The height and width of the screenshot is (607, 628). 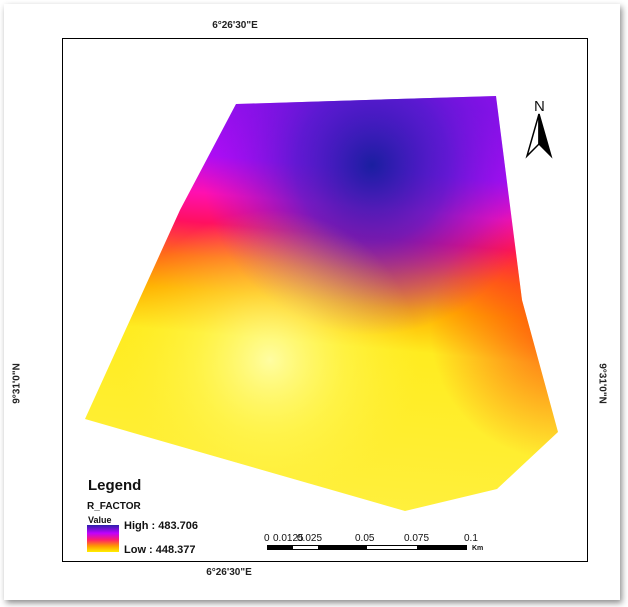 I want to click on left-latitude-label: 9°31'0"N, so click(x=17, y=383).